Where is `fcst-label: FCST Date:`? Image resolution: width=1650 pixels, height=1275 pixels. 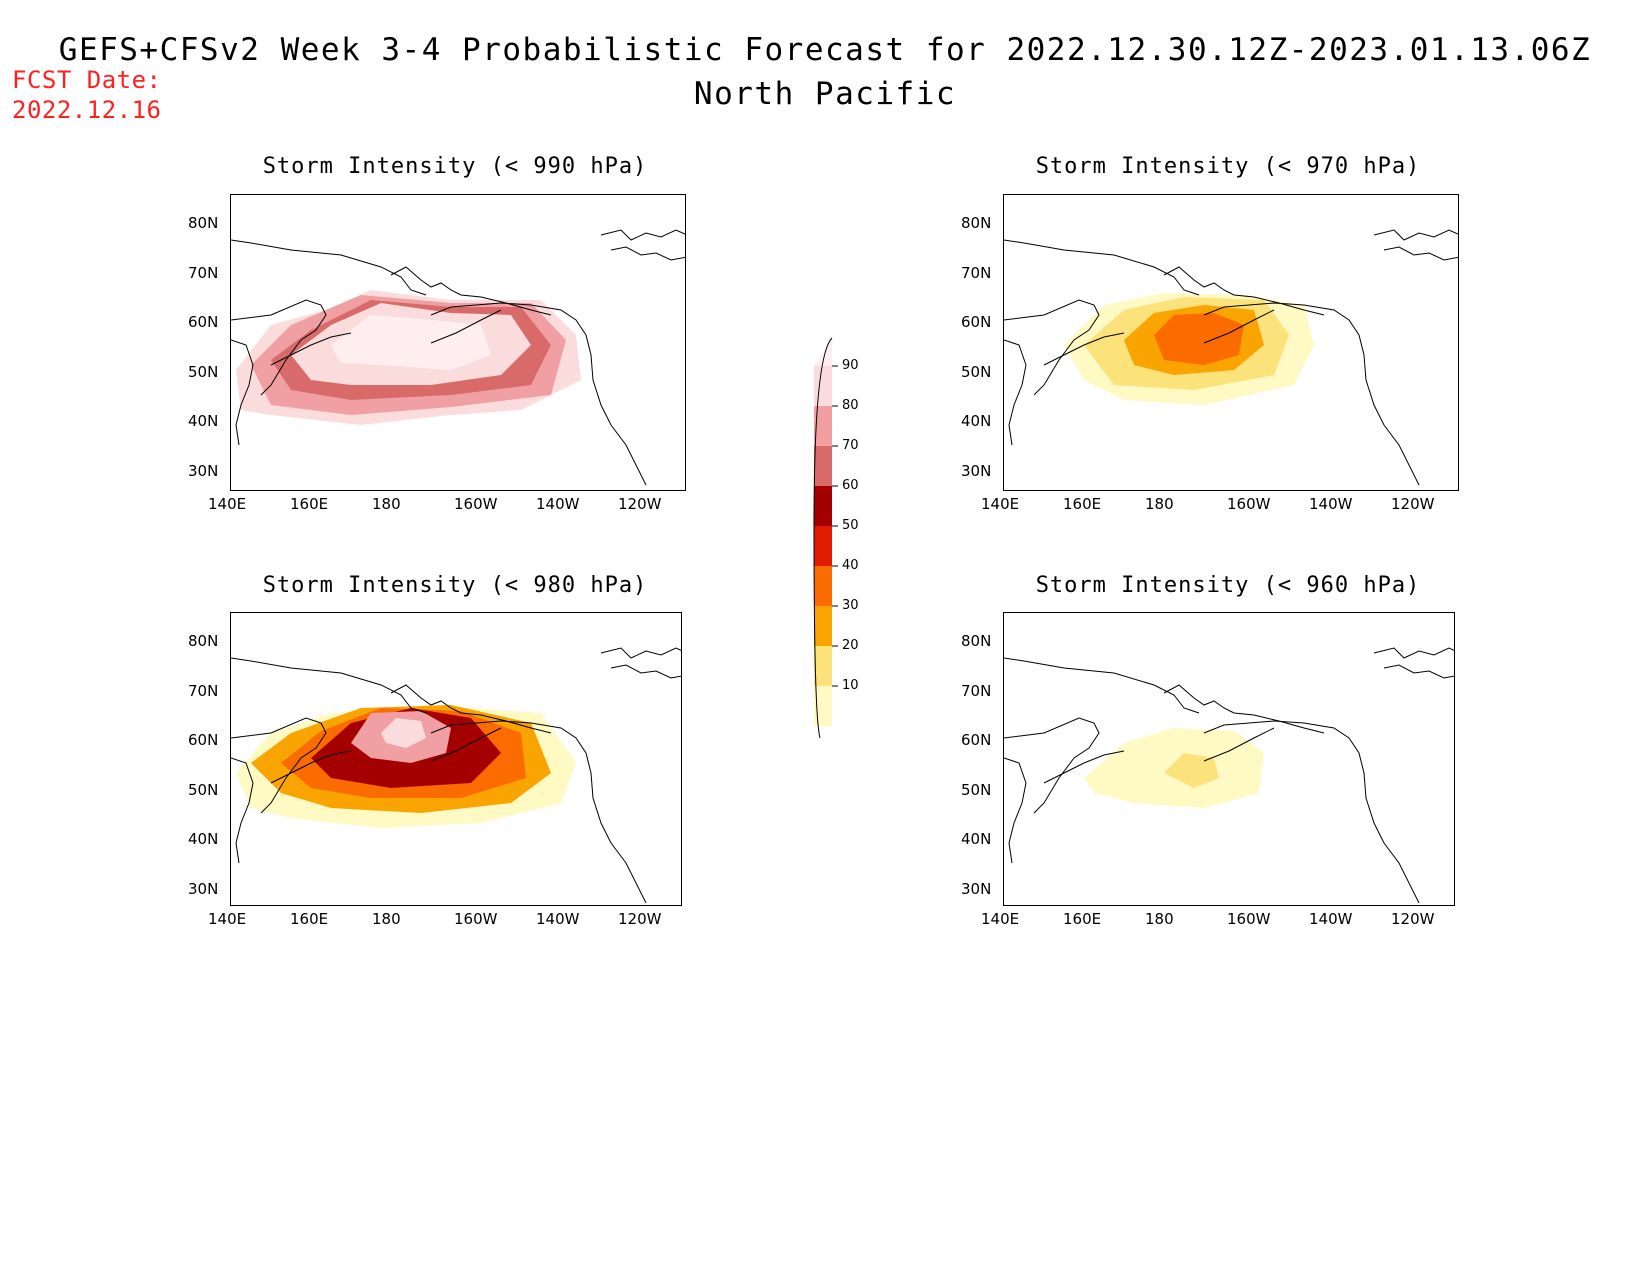 fcst-label: FCST Date: is located at coordinates (87, 80).